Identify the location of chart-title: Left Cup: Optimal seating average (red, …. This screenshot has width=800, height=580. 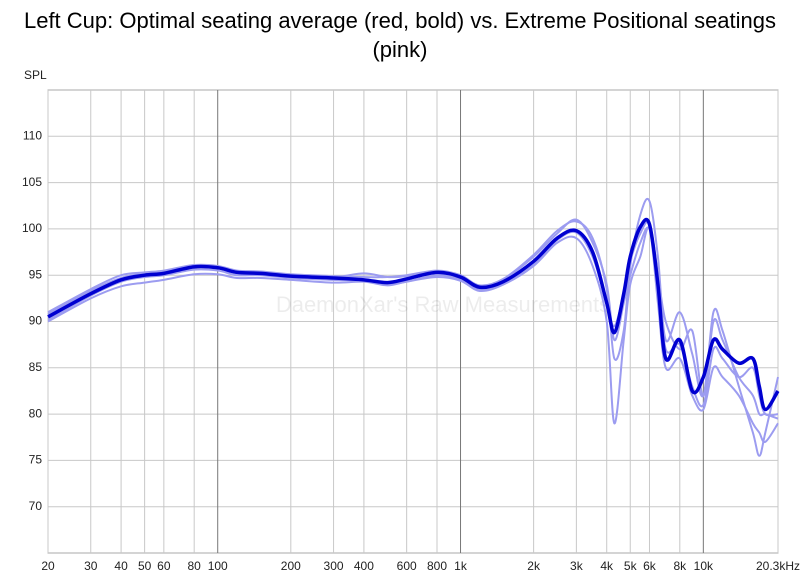
(400, 35).